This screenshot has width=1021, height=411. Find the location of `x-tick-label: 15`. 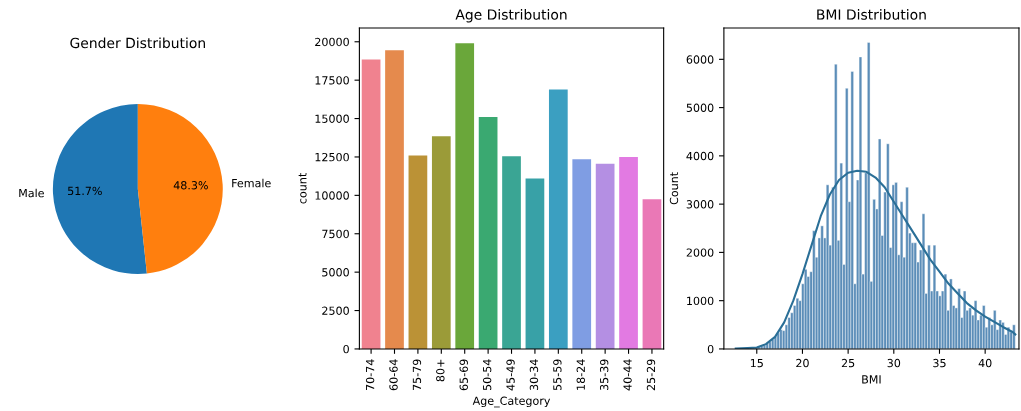

x-tick-label: 15 is located at coordinates (756, 363).